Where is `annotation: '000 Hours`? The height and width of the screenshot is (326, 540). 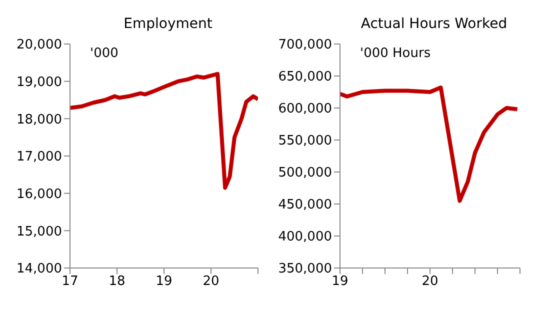
annotation: '000 Hours is located at coordinates (395, 53).